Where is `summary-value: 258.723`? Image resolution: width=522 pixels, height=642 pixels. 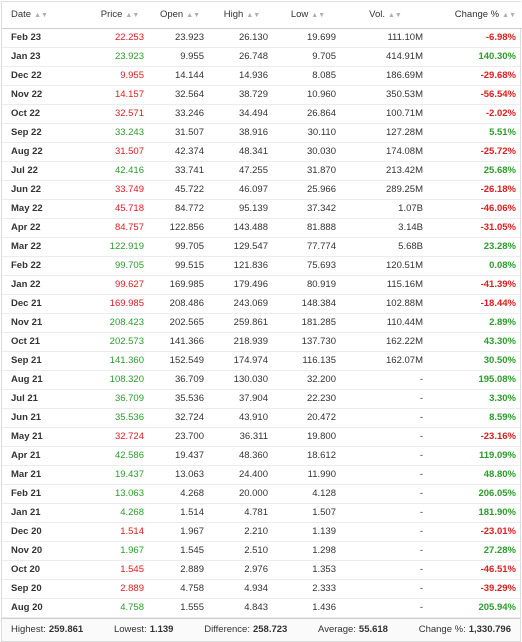 summary-value: 258.723 is located at coordinates (270, 629).